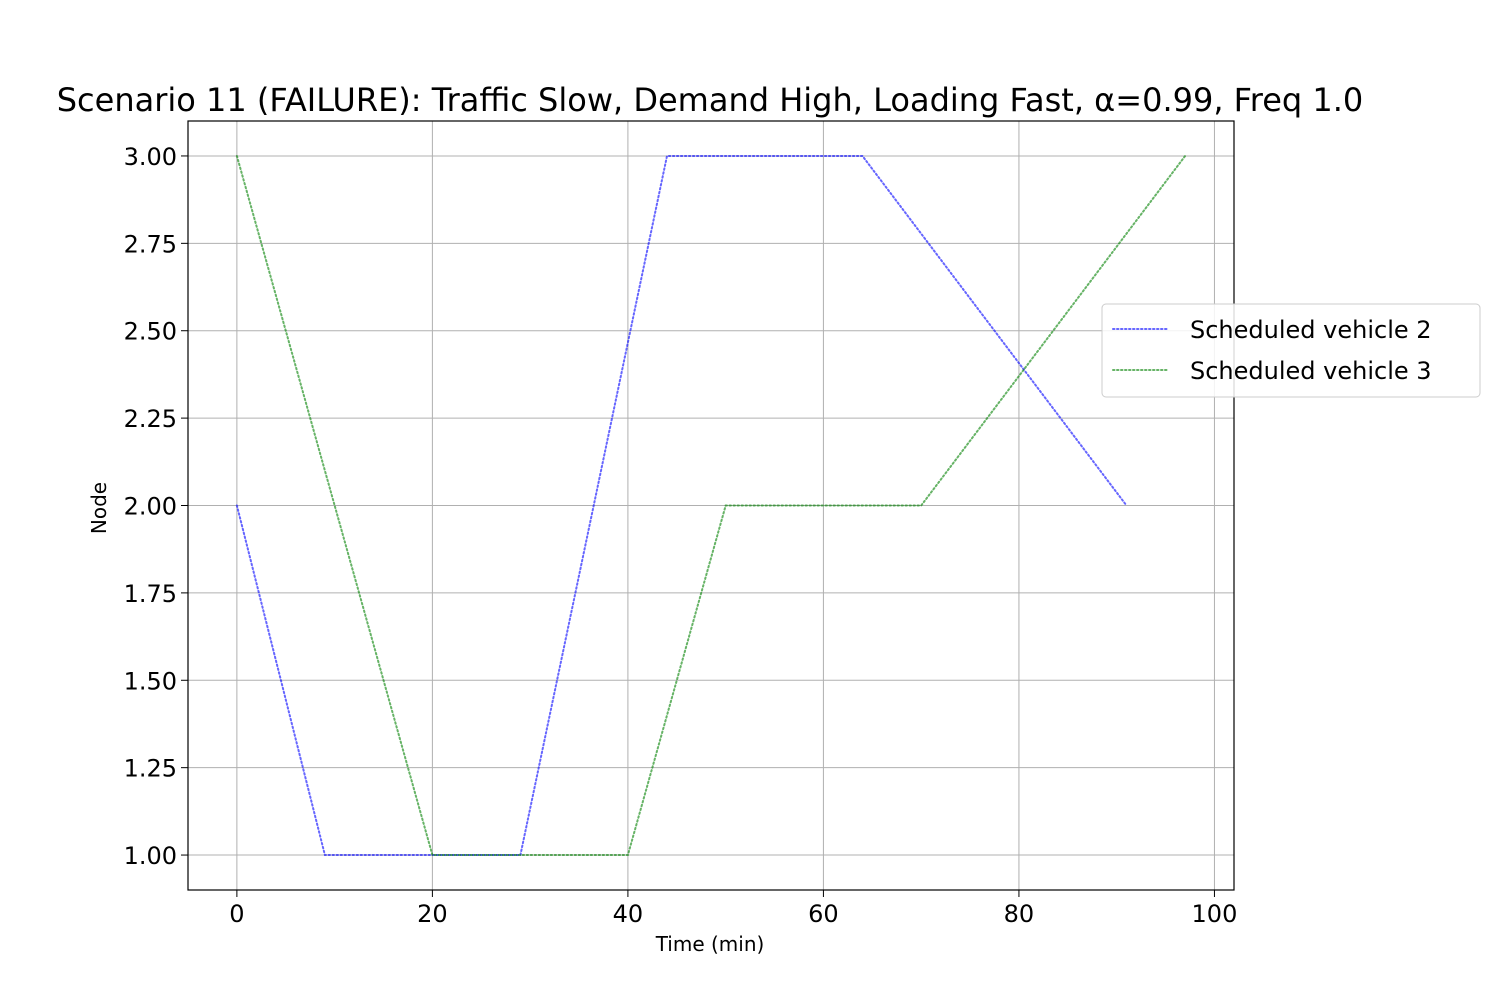  Describe the element at coordinates (823, 914) in the screenshot. I see `x-tick-label: 60` at that location.